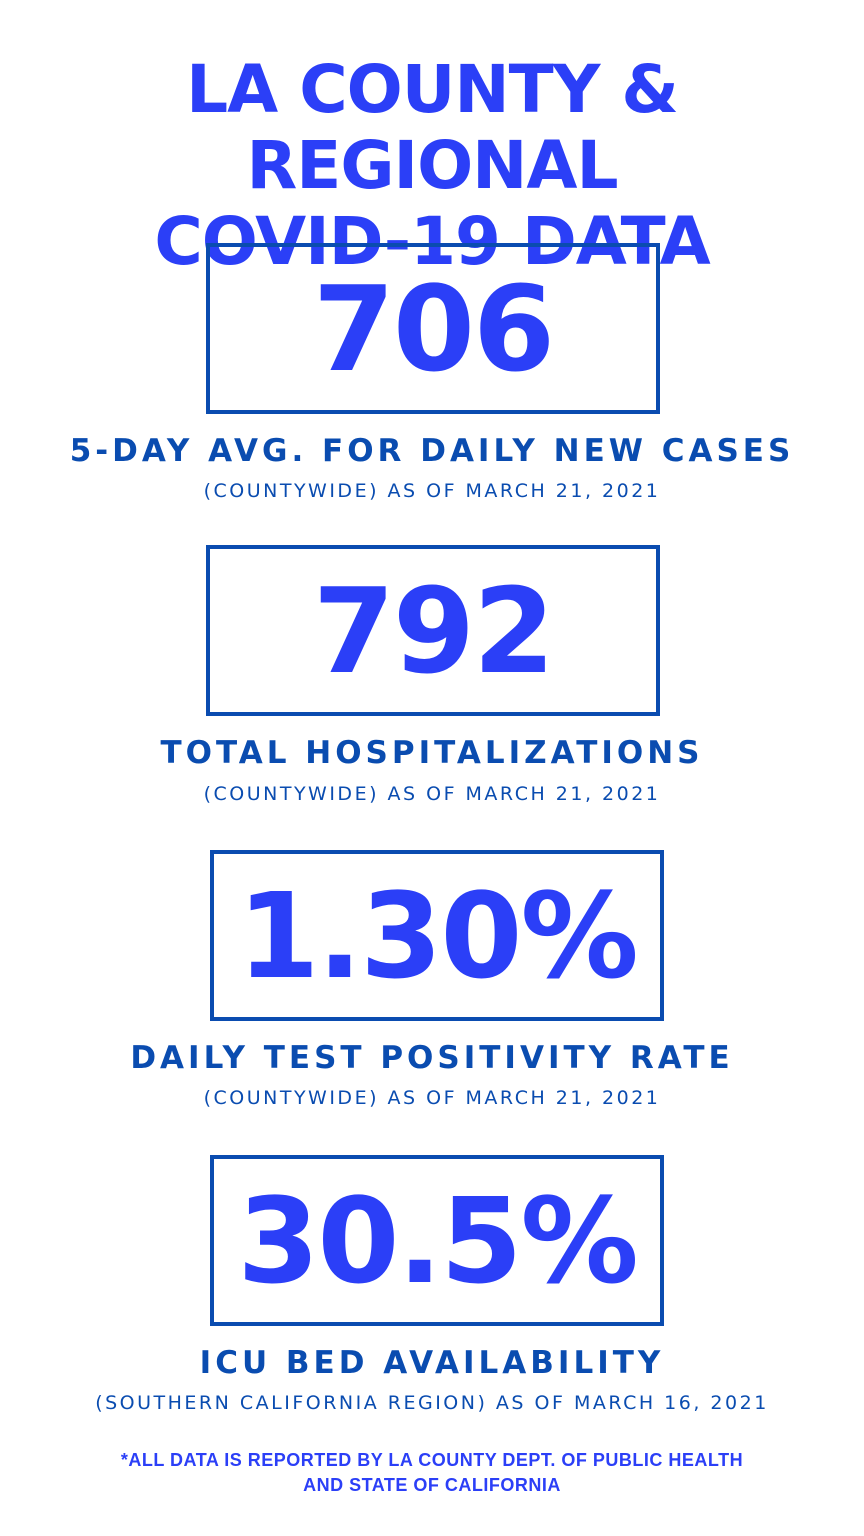 The image size is (864, 1536). Describe the element at coordinates (432, 451) in the screenshot. I see `stat-label: 5-DAY AVG. FOR DAILY NEW CASES` at that location.